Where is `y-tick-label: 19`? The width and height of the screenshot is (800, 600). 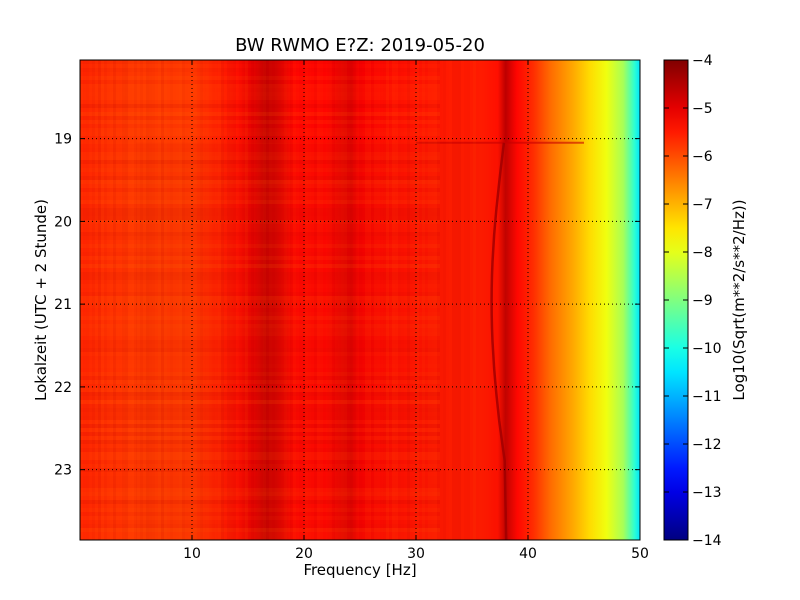
y-tick-label: 19 is located at coordinates (63, 140).